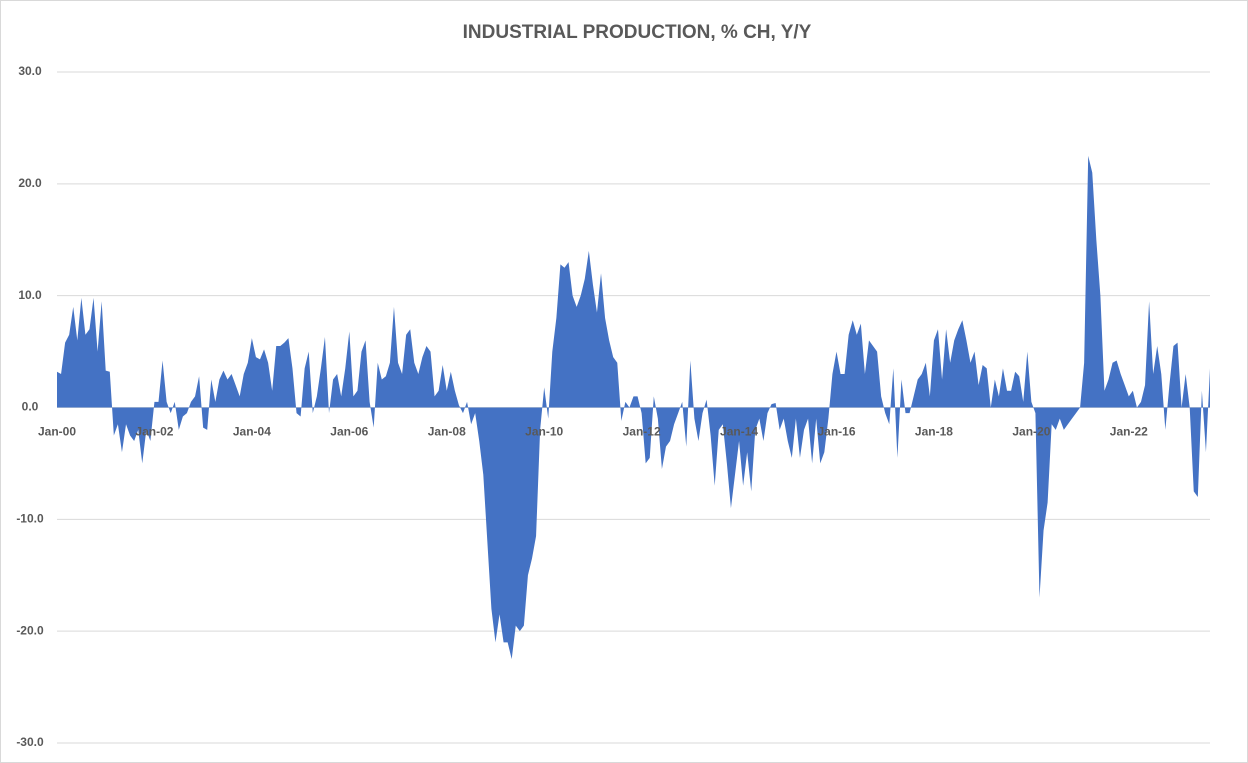  What do you see at coordinates (30, 295) in the screenshot?
I see `y-tick-label: 10.0` at bounding box center [30, 295].